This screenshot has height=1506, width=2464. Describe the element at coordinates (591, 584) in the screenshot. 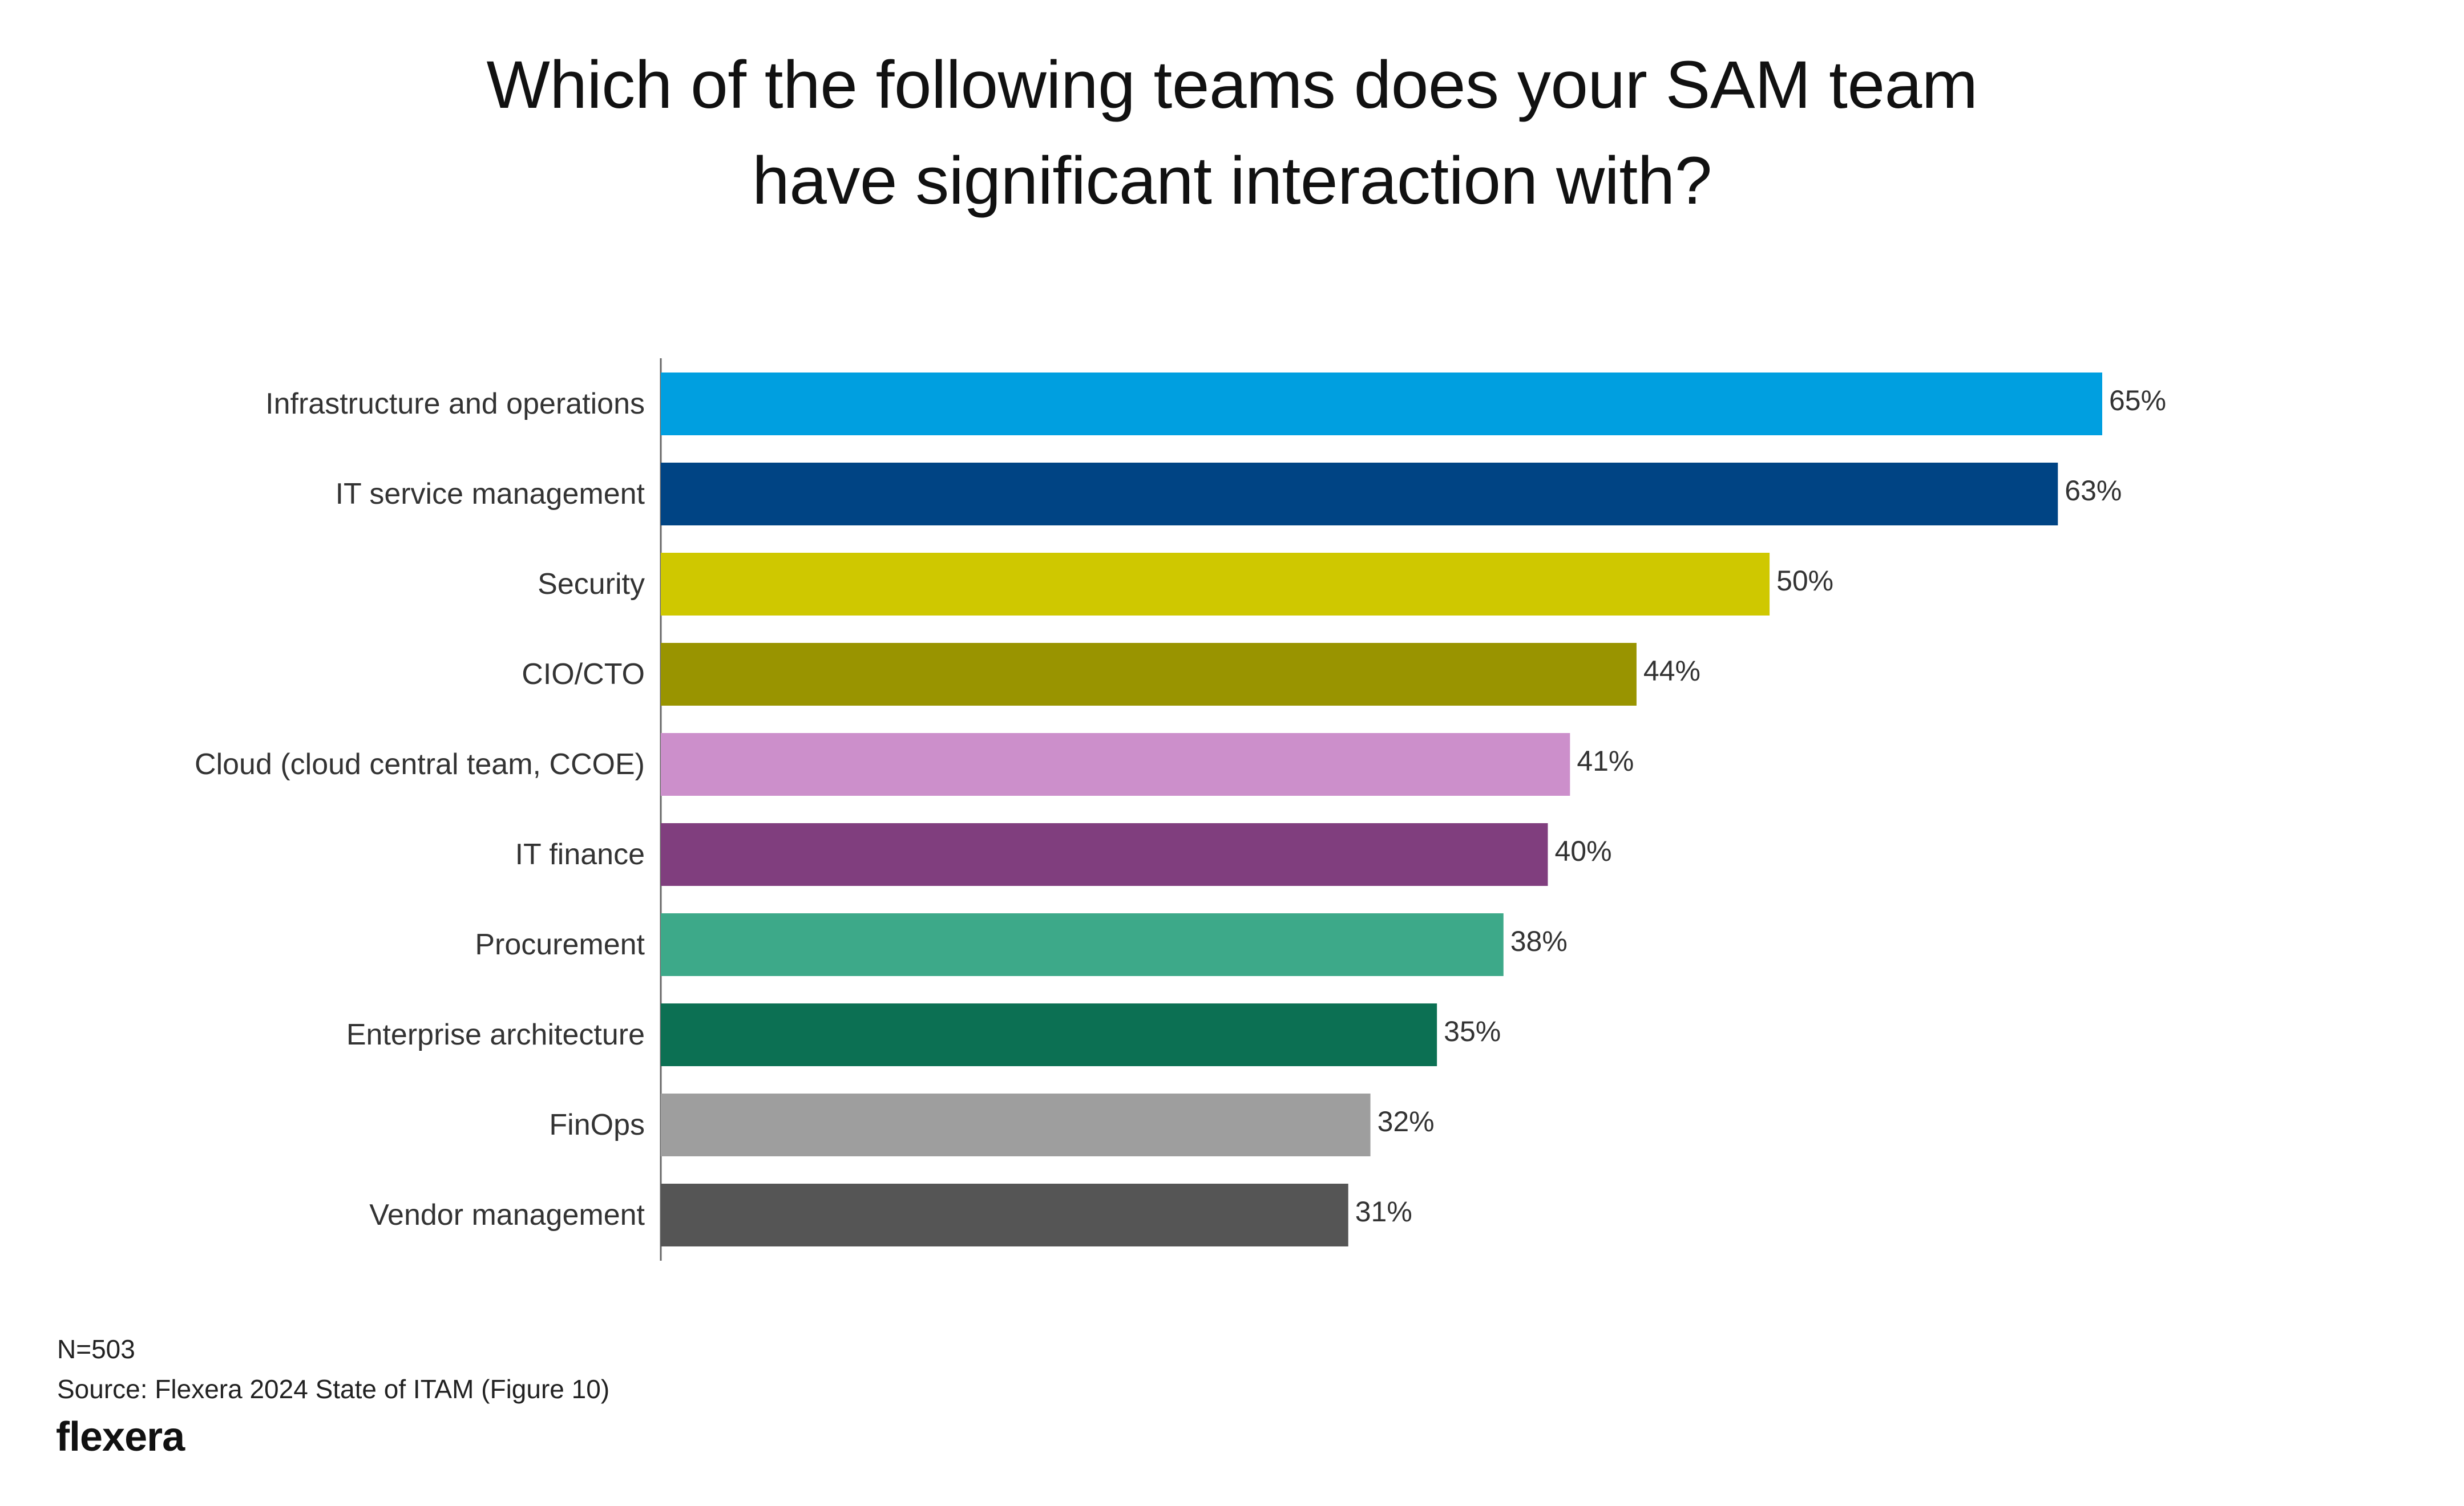

I see `category-label: Security` at that location.